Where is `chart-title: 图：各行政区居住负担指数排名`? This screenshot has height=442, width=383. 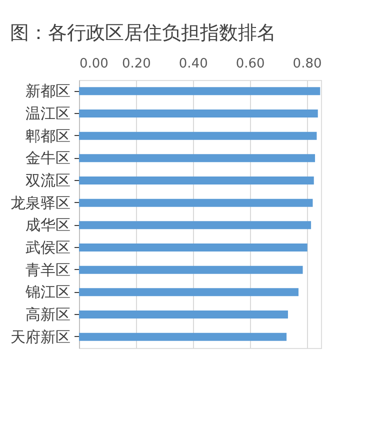
chart-title: 图：各行政区居住负担指数排名 is located at coordinates (143, 33).